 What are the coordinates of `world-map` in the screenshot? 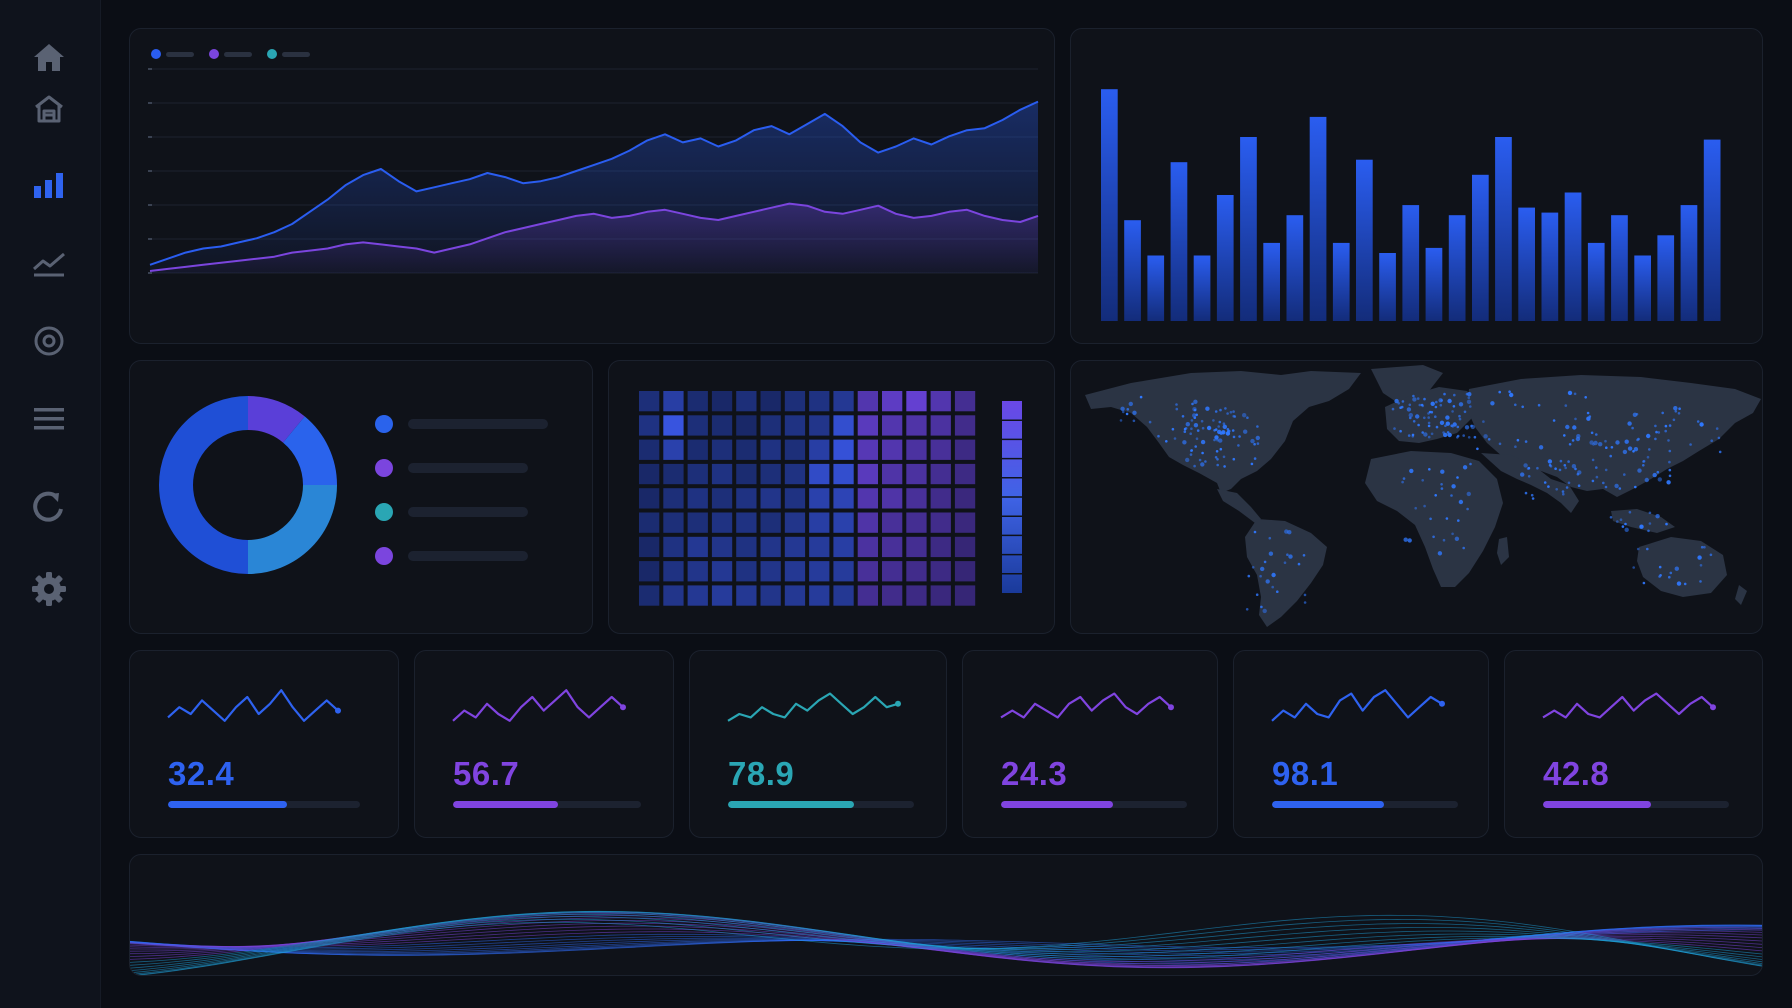 It's located at (1416, 497).